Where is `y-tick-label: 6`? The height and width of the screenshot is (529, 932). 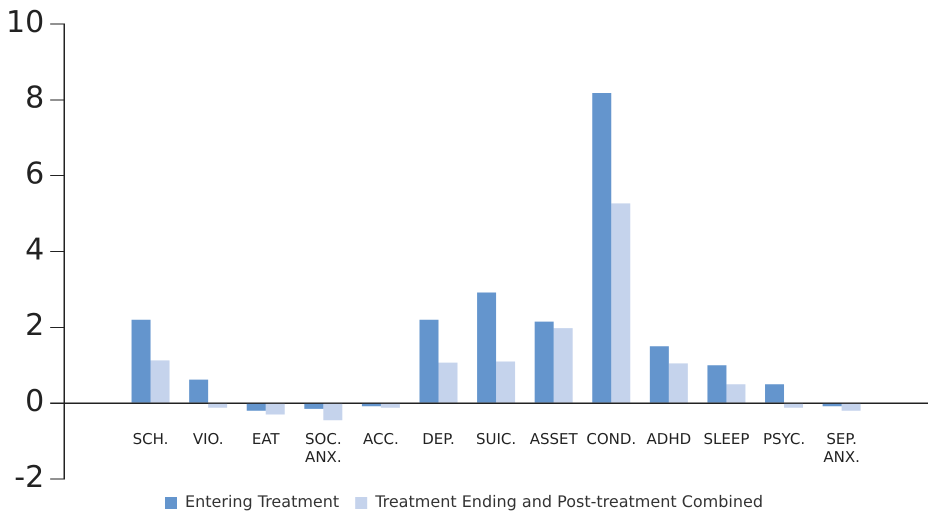 y-tick-label: 6 is located at coordinates (34, 174).